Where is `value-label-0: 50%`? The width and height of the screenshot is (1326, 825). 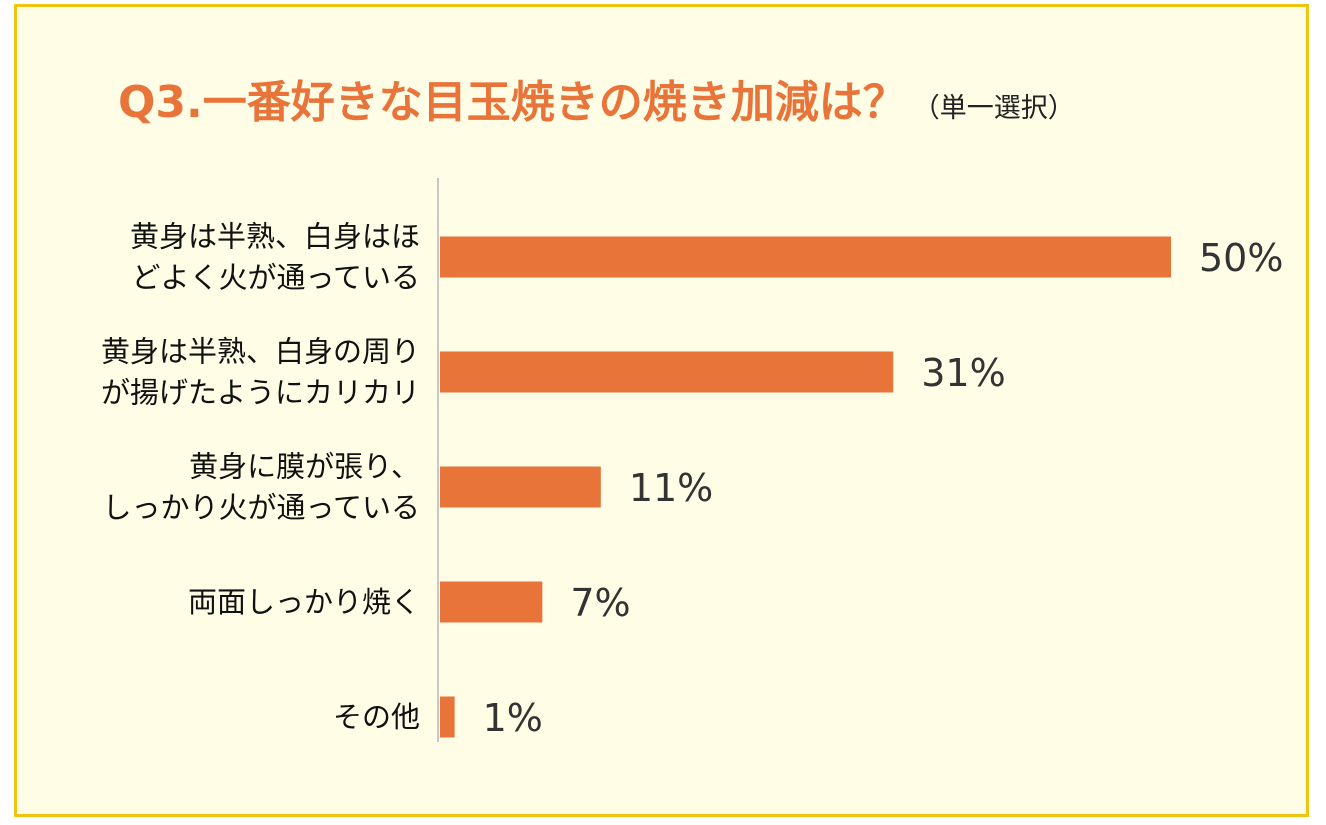 value-label-0: 50% is located at coordinates (1241, 258).